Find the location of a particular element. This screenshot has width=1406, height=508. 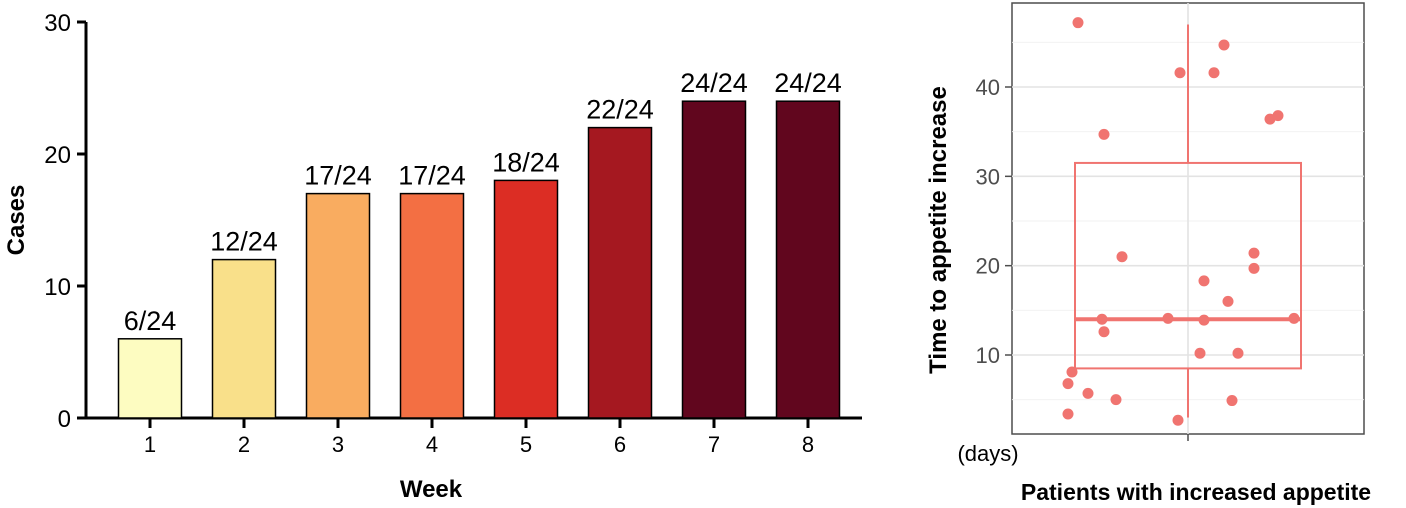

bar-x-tick-label: 4 is located at coordinates (432, 444).